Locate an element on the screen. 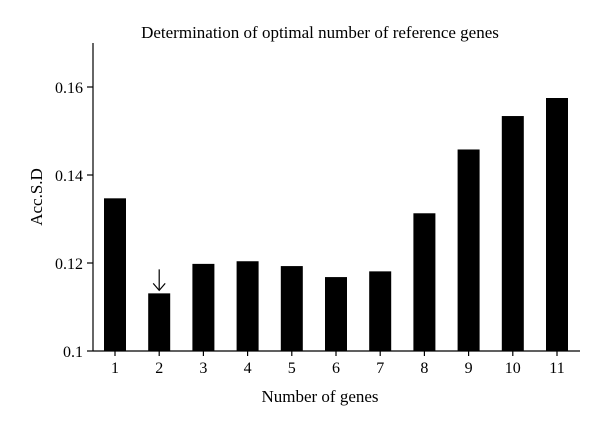  y-tick-label: 0.16 is located at coordinates (69, 88).